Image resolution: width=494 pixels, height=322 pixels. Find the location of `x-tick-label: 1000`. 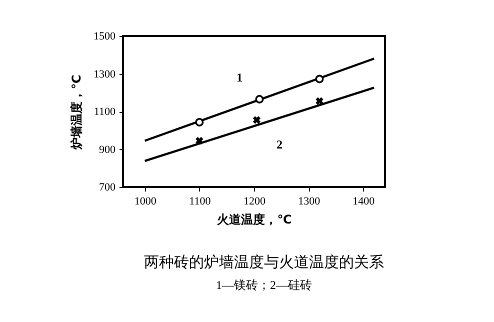

x-tick-label: 1000 is located at coordinates (145, 202).